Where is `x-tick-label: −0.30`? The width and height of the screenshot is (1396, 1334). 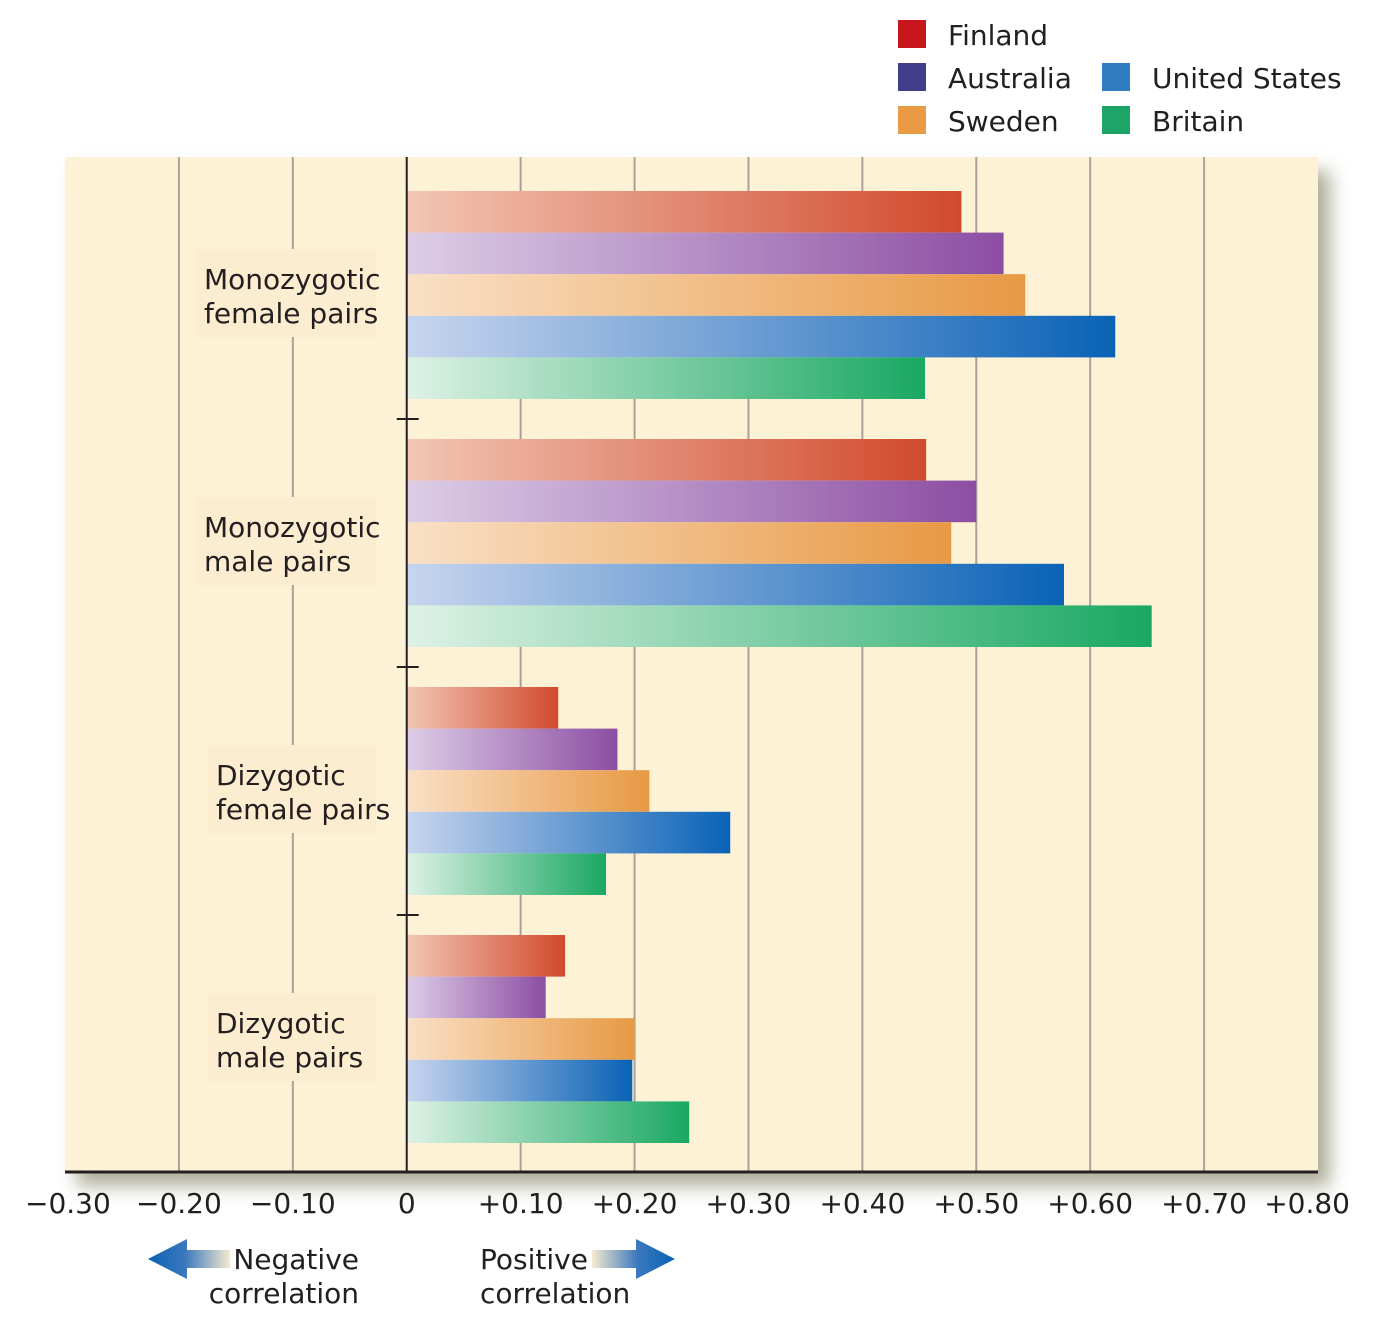 x-tick-label: −0.30 is located at coordinates (68, 1203).